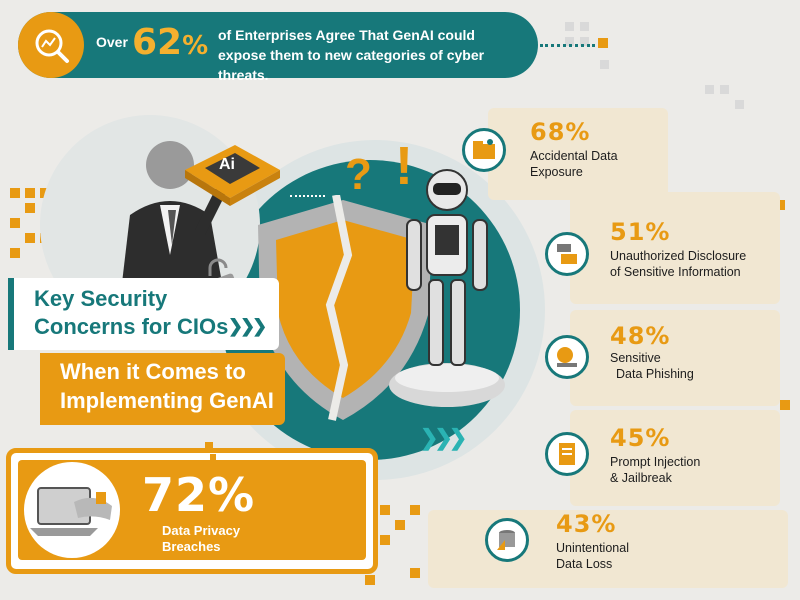 The height and width of the screenshot is (600, 800). Describe the element at coordinates (247, 326) in the screenshot. I see `title-arrows: ❯❯❯` at that location.